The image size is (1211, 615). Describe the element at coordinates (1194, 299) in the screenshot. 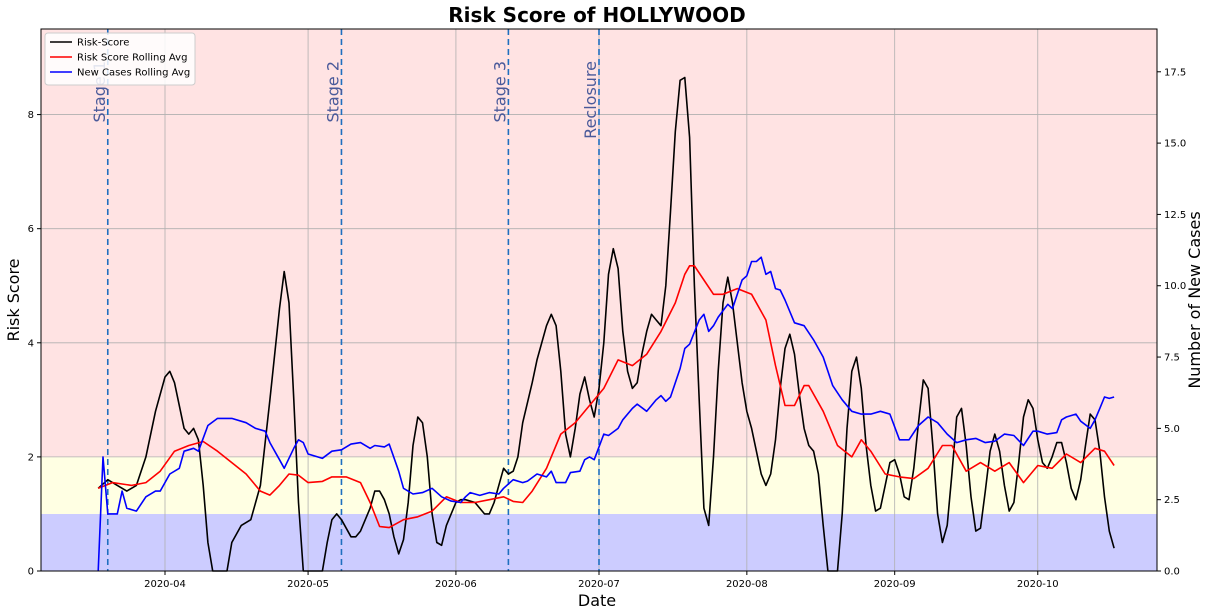

I see `y2-axis-label: Number of New Cases` at that location.